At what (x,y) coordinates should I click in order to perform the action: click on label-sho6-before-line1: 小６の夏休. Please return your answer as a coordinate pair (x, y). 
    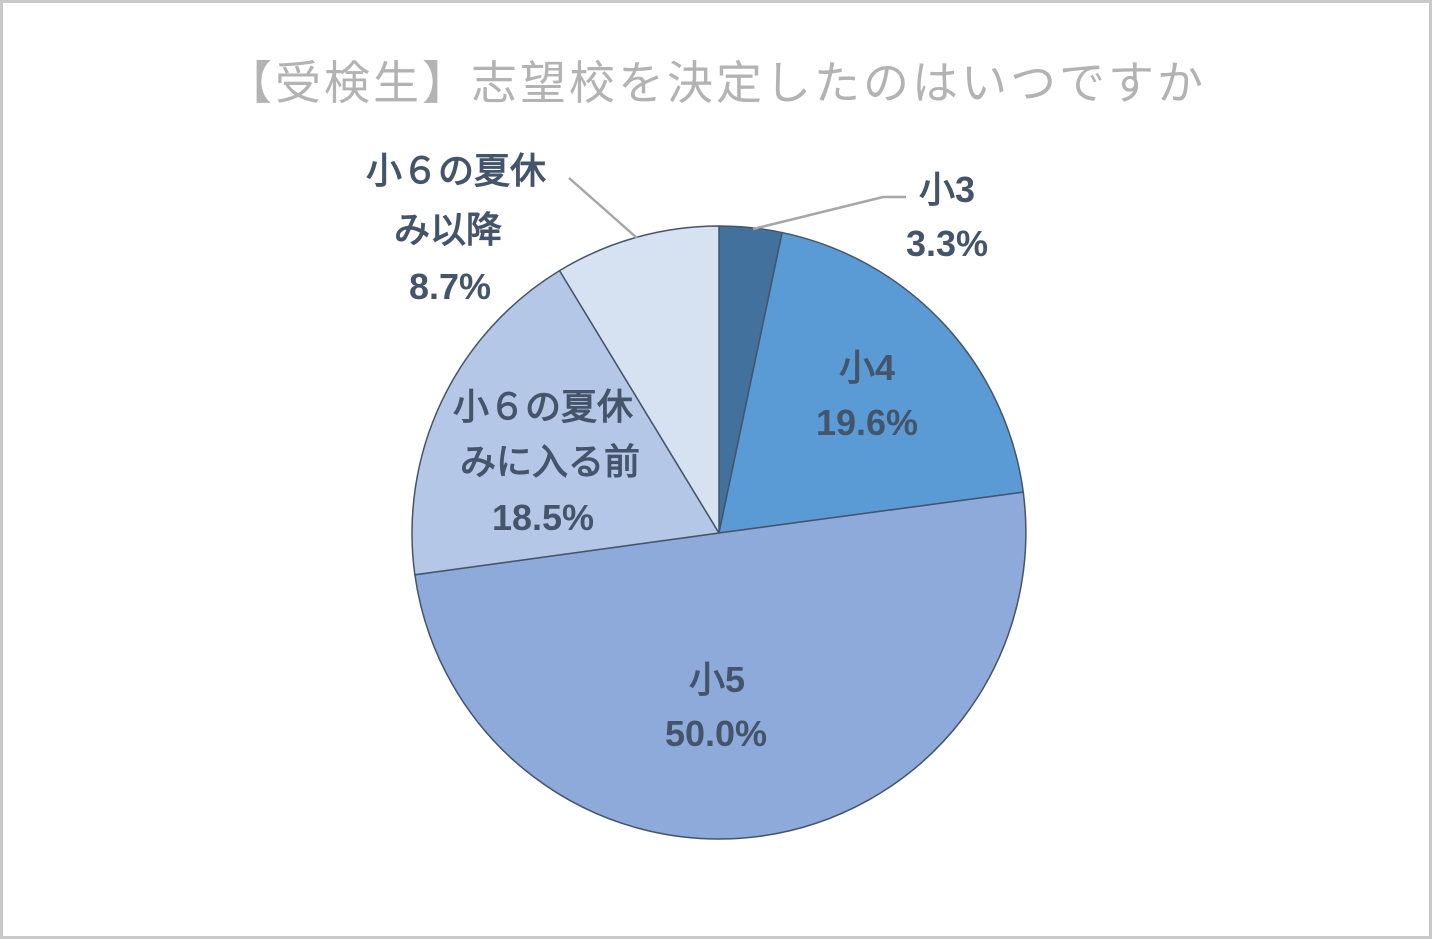
    Looking at the image, I should click on (543, 406).